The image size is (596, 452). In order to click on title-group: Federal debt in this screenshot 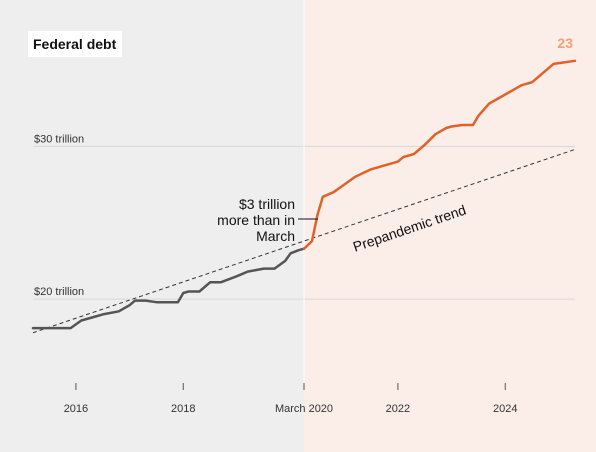, I will do `click(75, 44)`.